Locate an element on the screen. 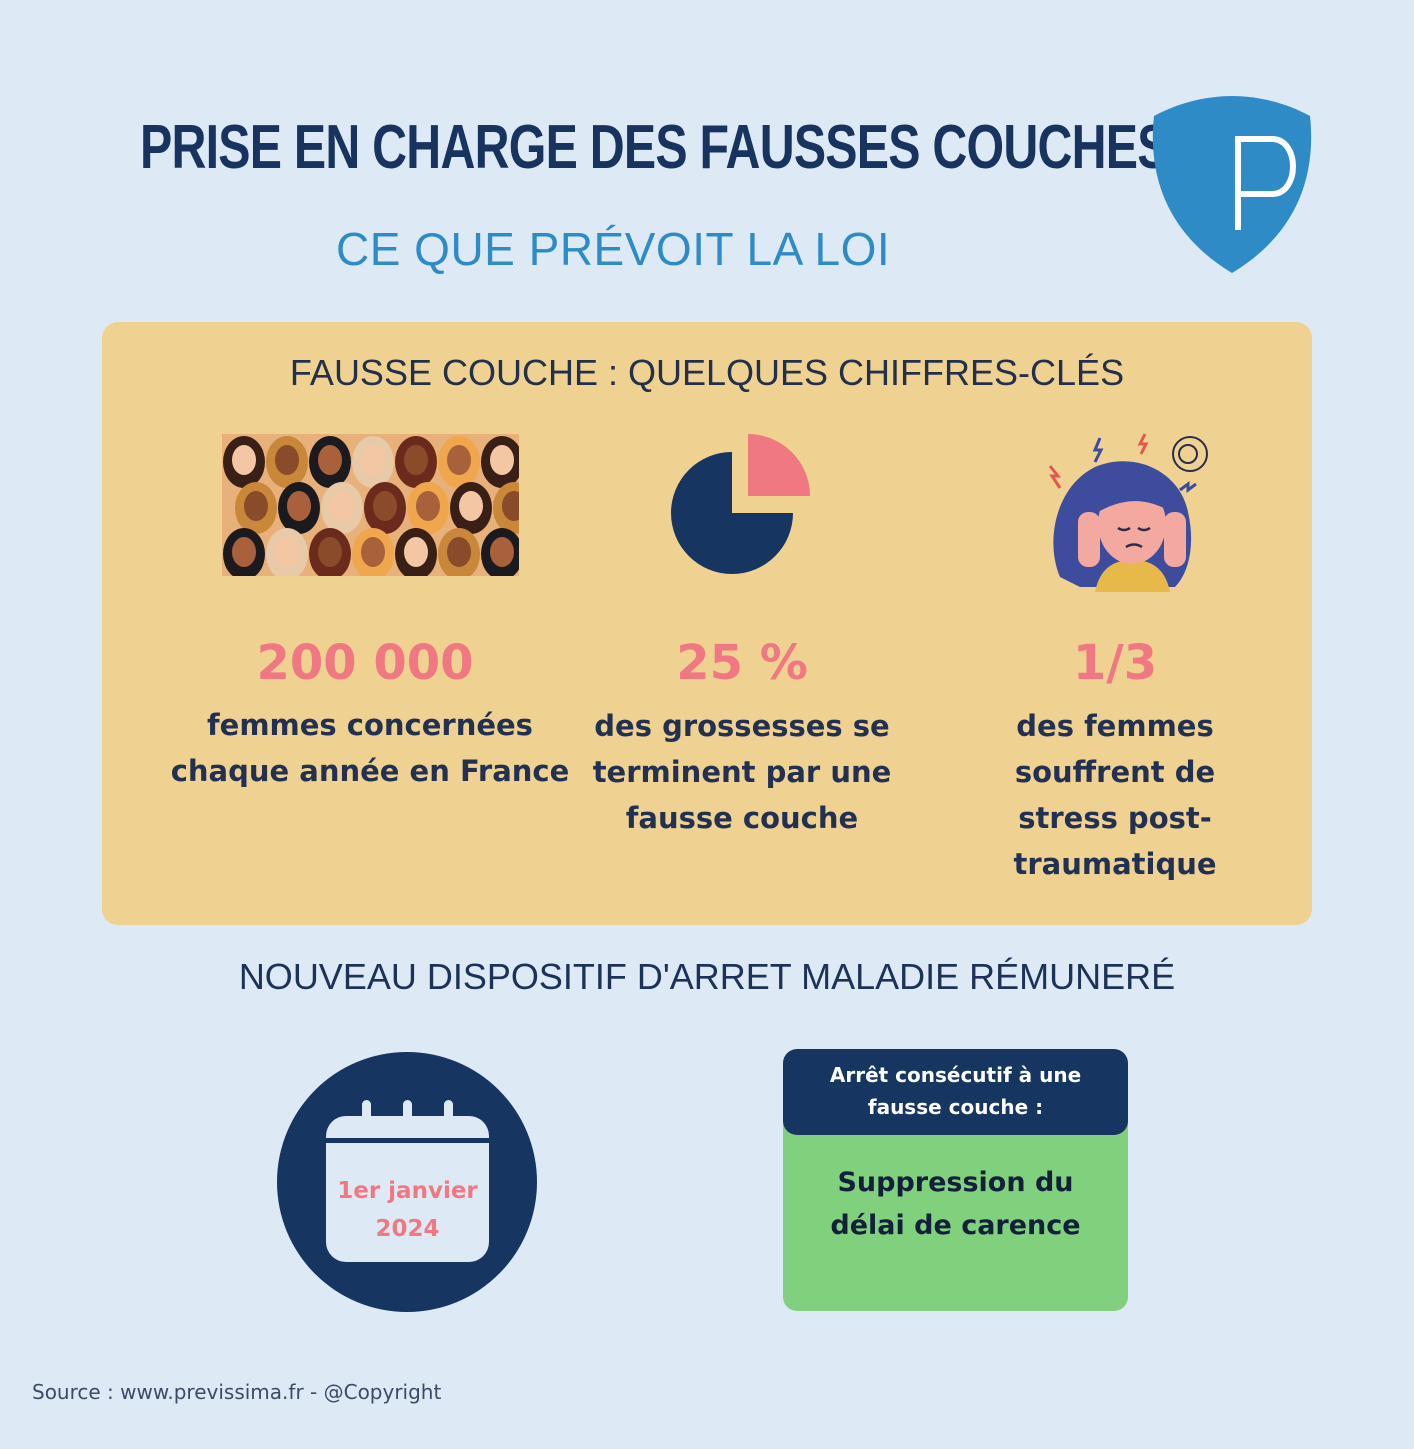 The image size is (1414, 1449). stat-value-3: 1/3 is located at coordinates (1115, 663).